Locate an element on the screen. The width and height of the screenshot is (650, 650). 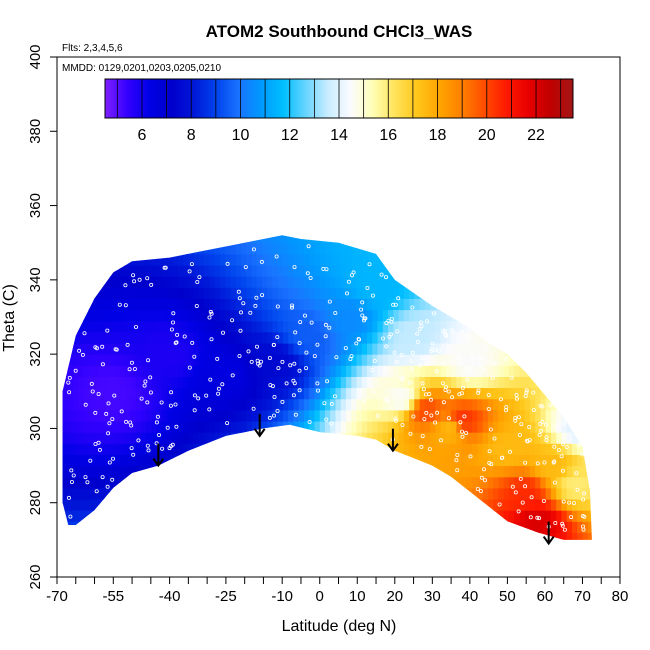
colorbar-tick-label: 12 is located at coordinates (290, 135).